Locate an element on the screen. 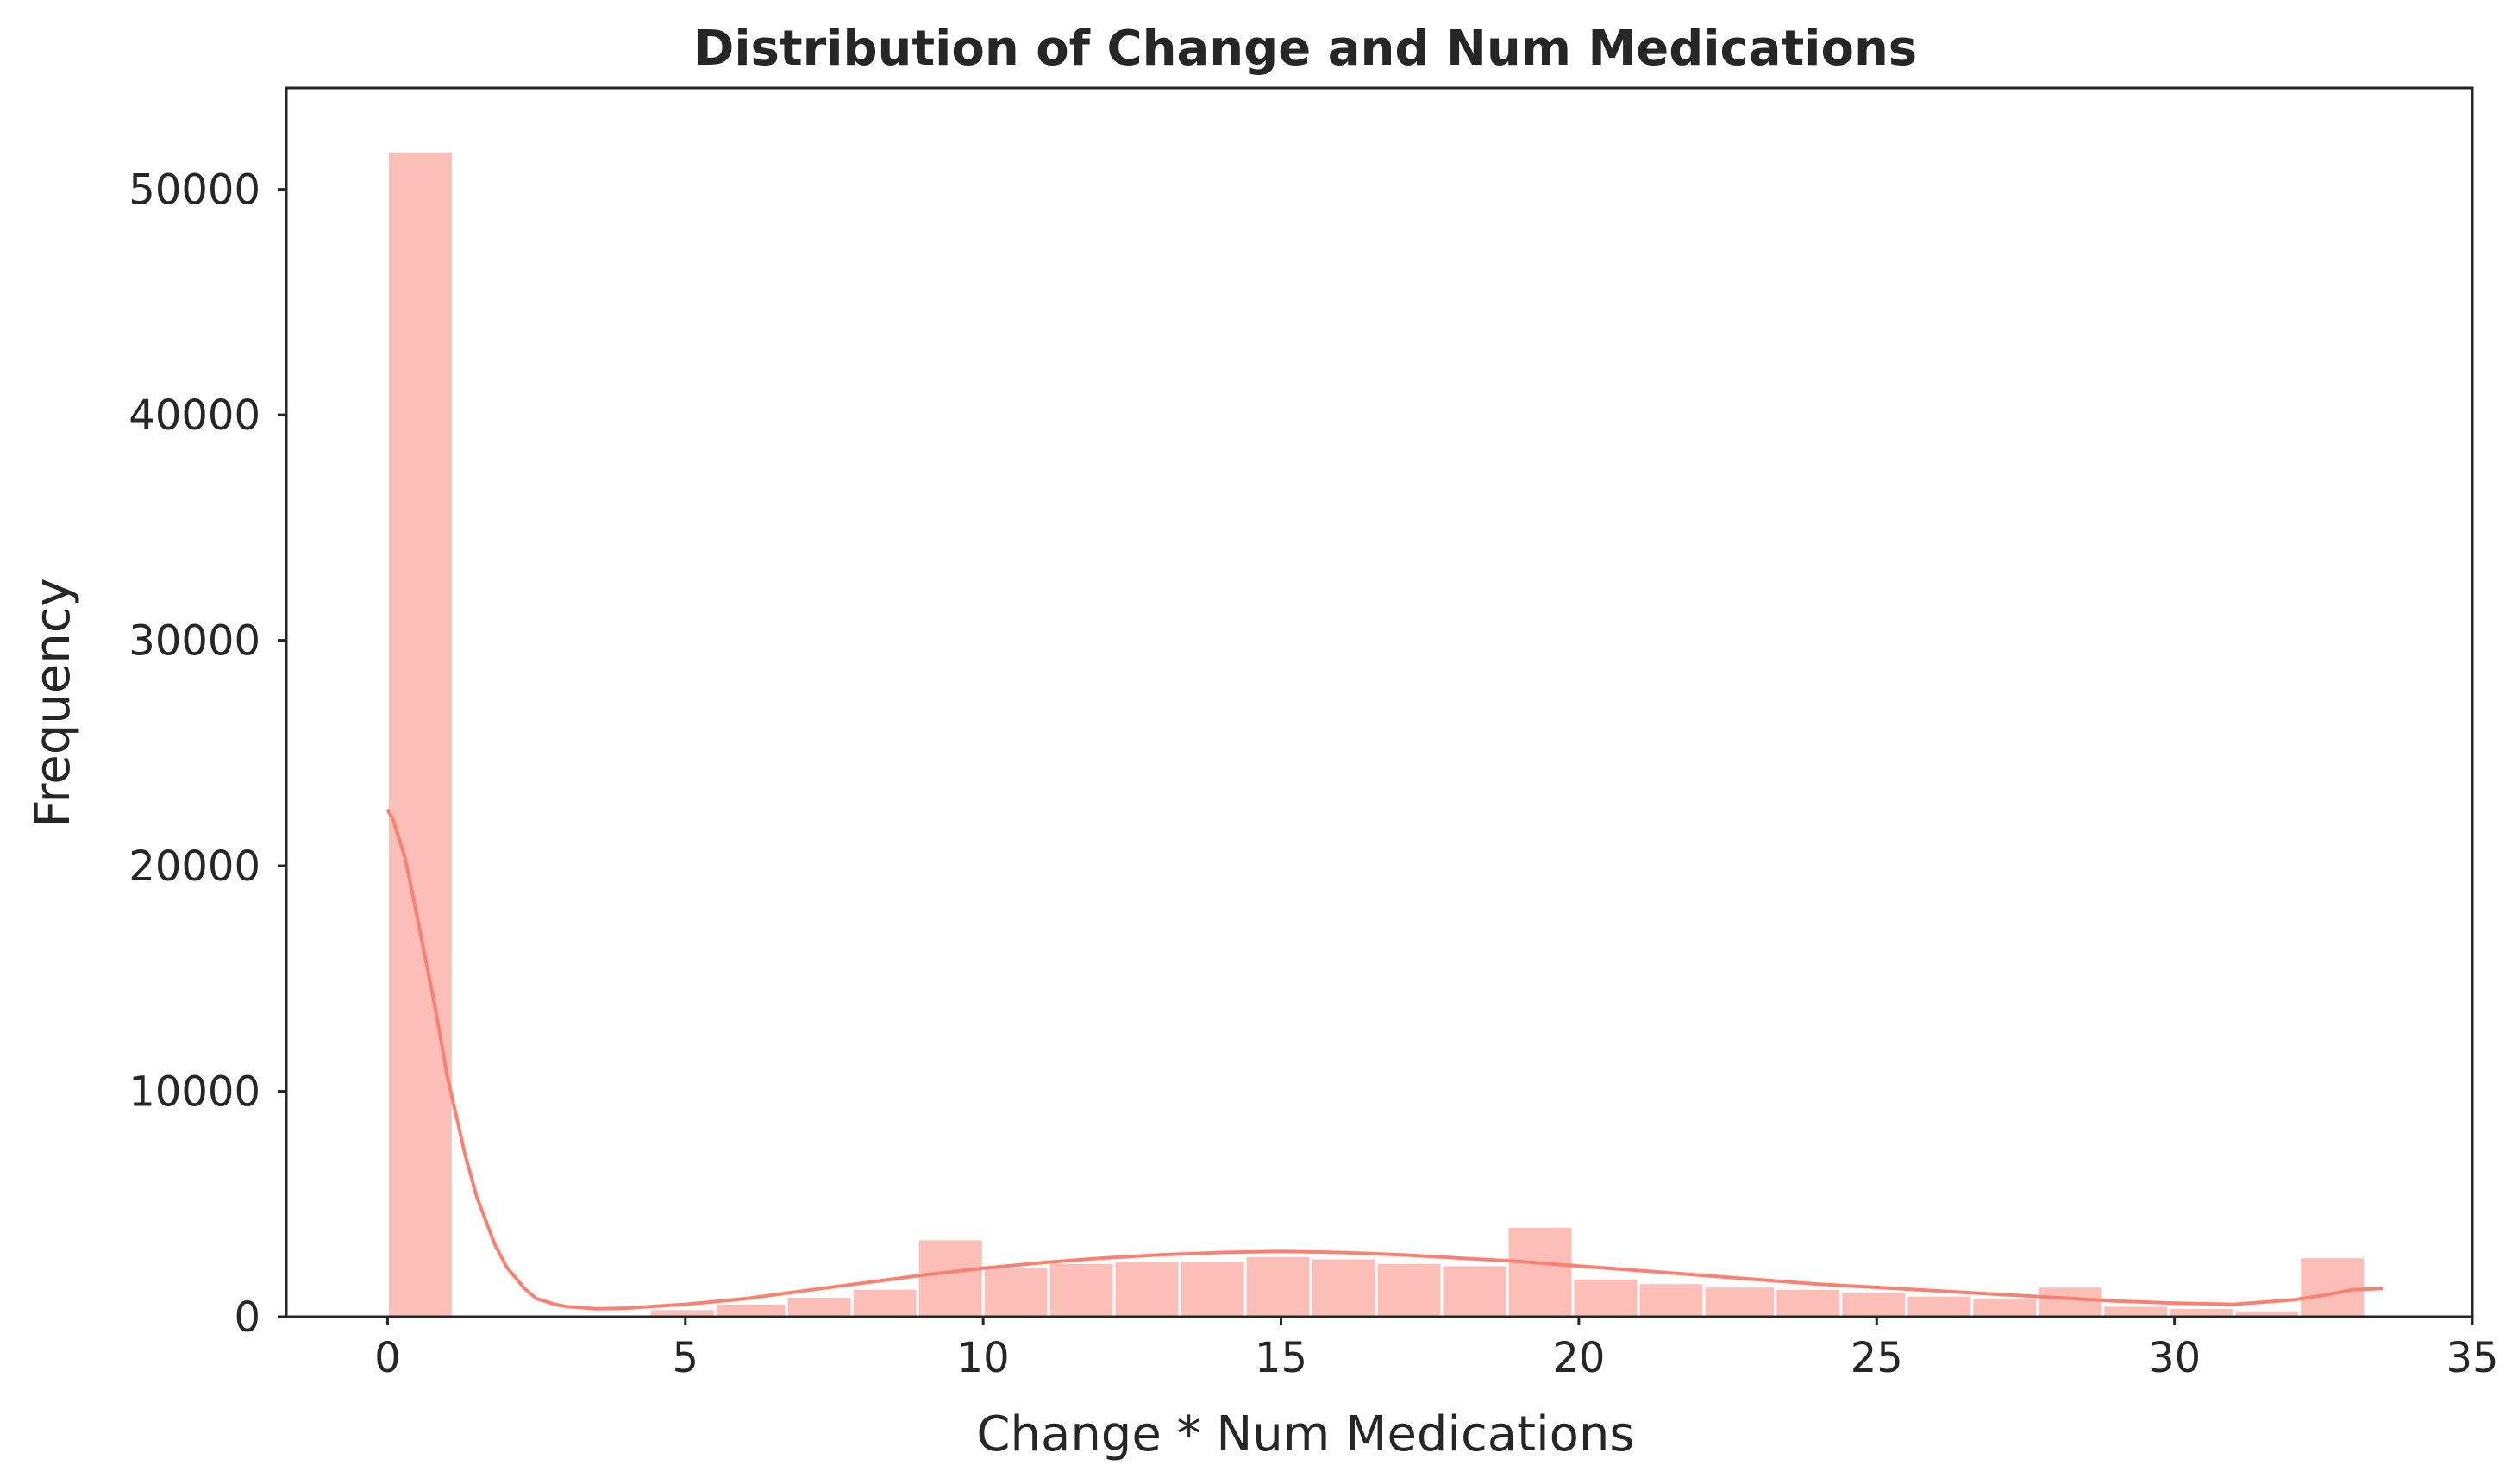 The width and height of the screenshot is (2518, 1484). y-tick-label: 10000 is located at coordinates (194, 1092).